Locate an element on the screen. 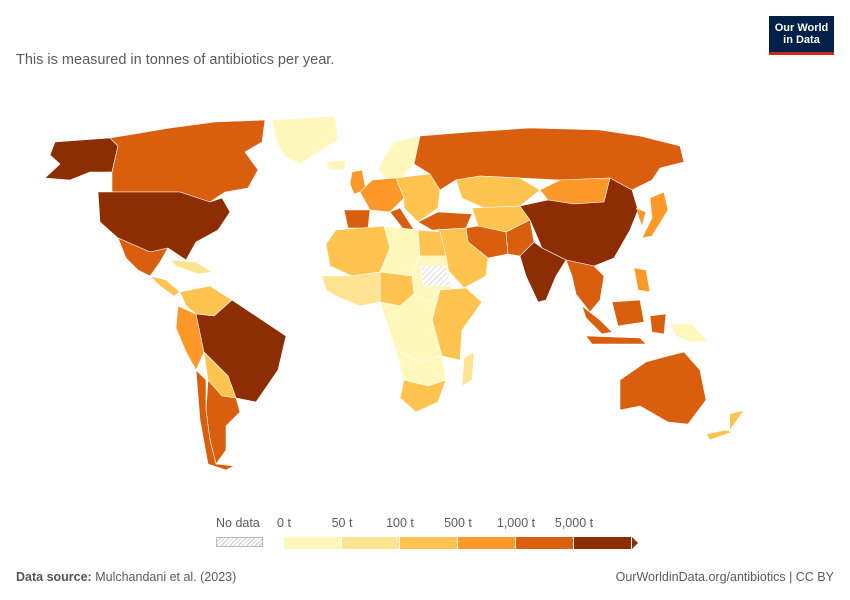  region-north-africa is located at coordinates (358, 251).